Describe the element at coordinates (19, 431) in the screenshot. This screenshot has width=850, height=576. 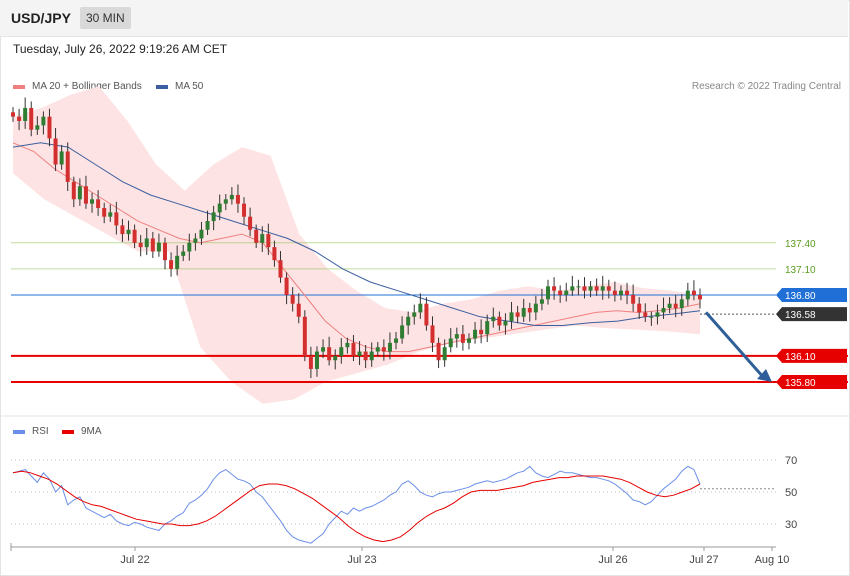
I see `rsi-swatch` at that location.